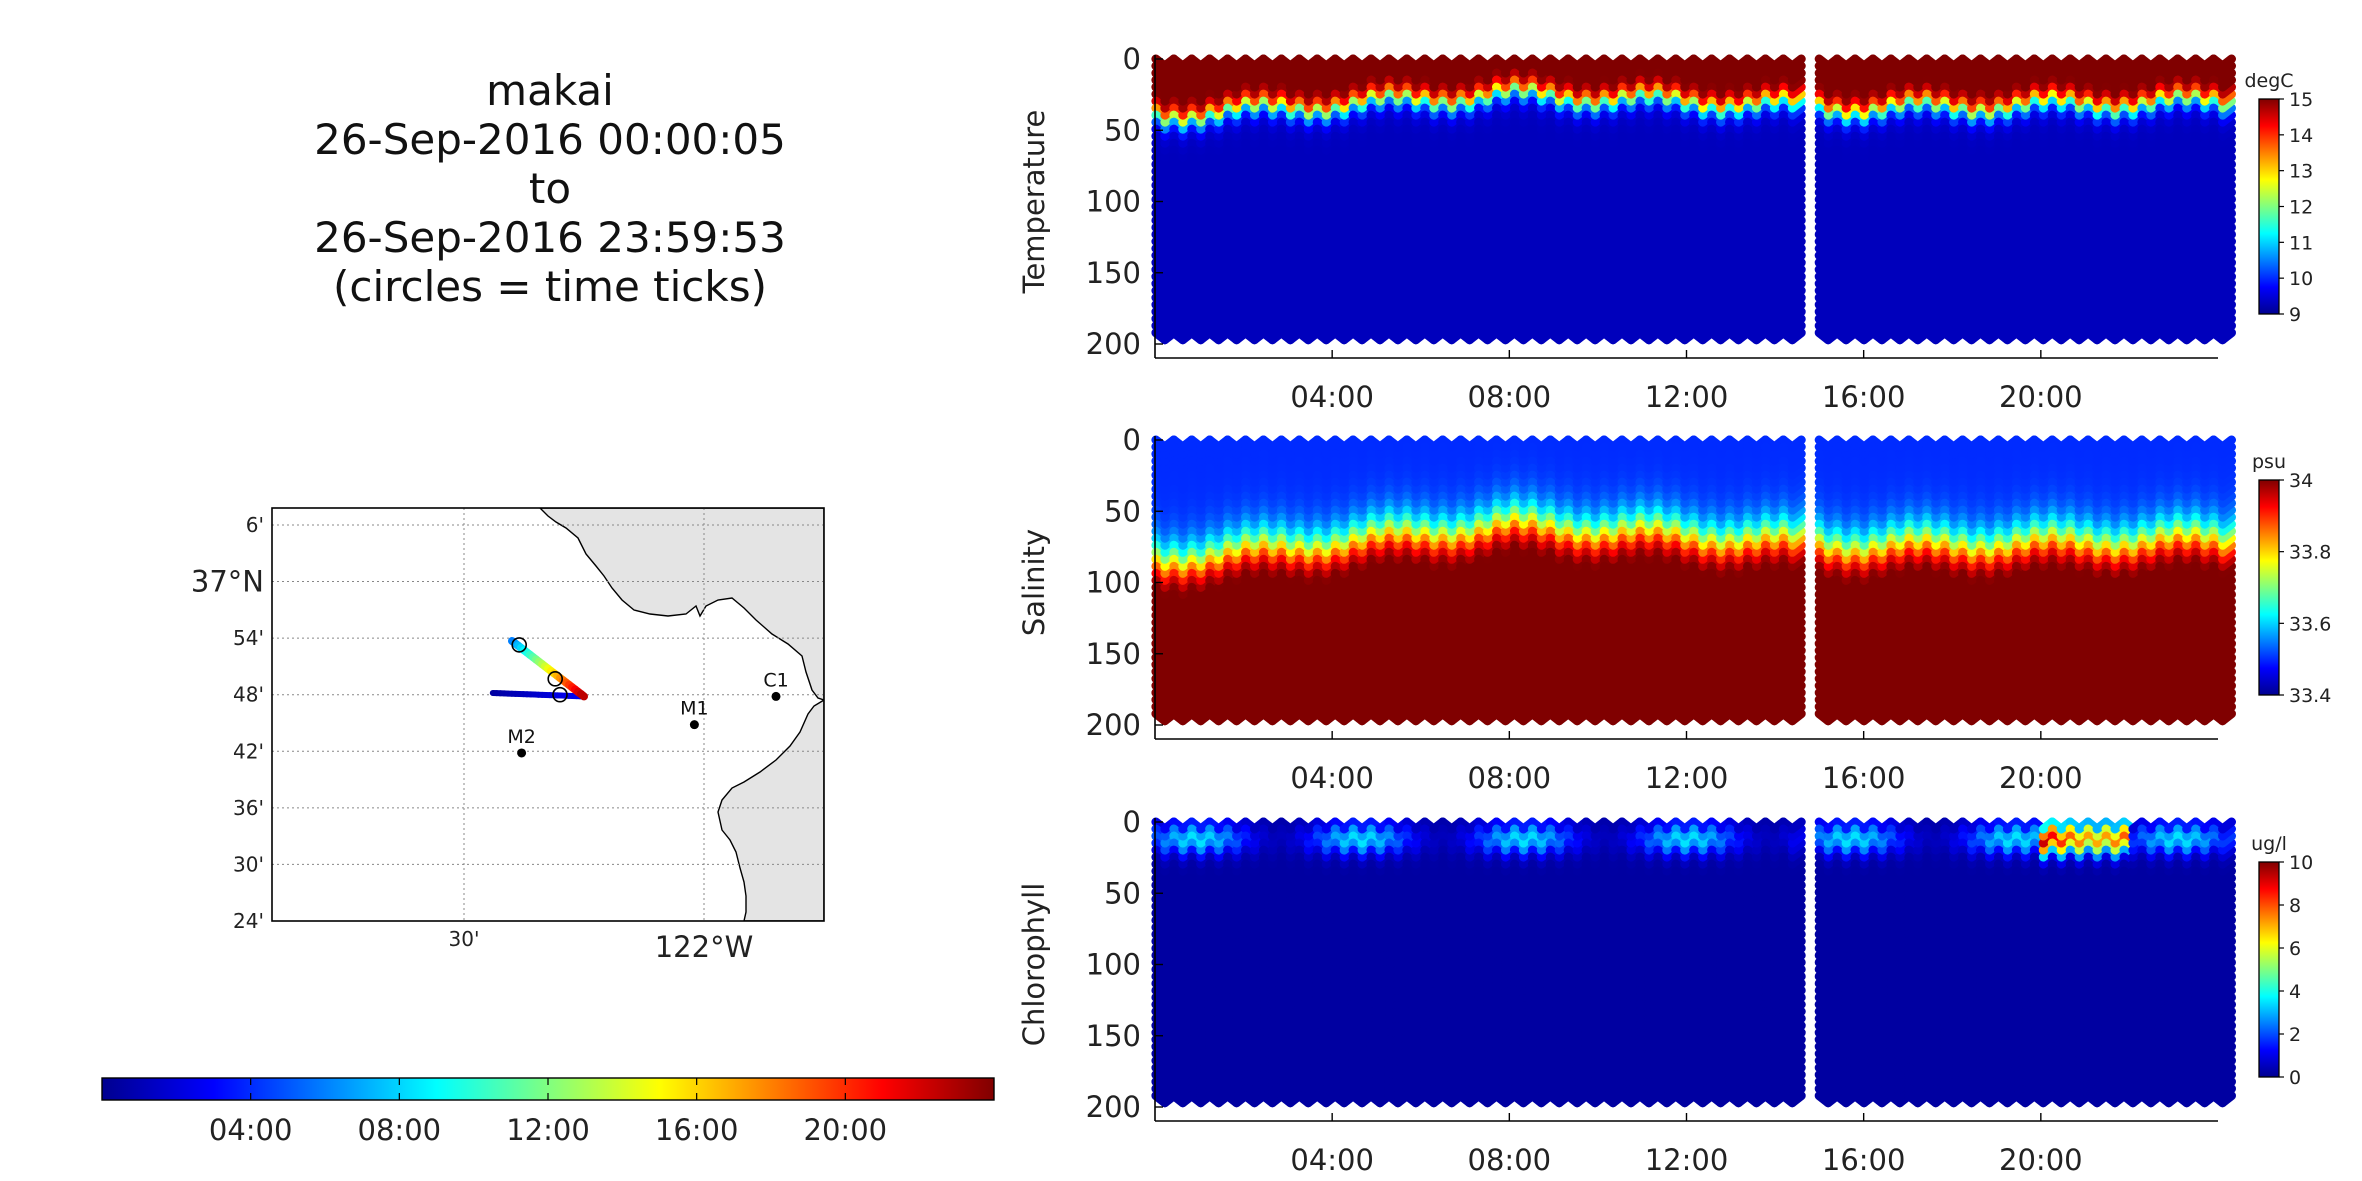 The width and height of the screenshot is (2362, 1181). I want to click on map-lat-tick-label: 37°N, so click(227, 582).